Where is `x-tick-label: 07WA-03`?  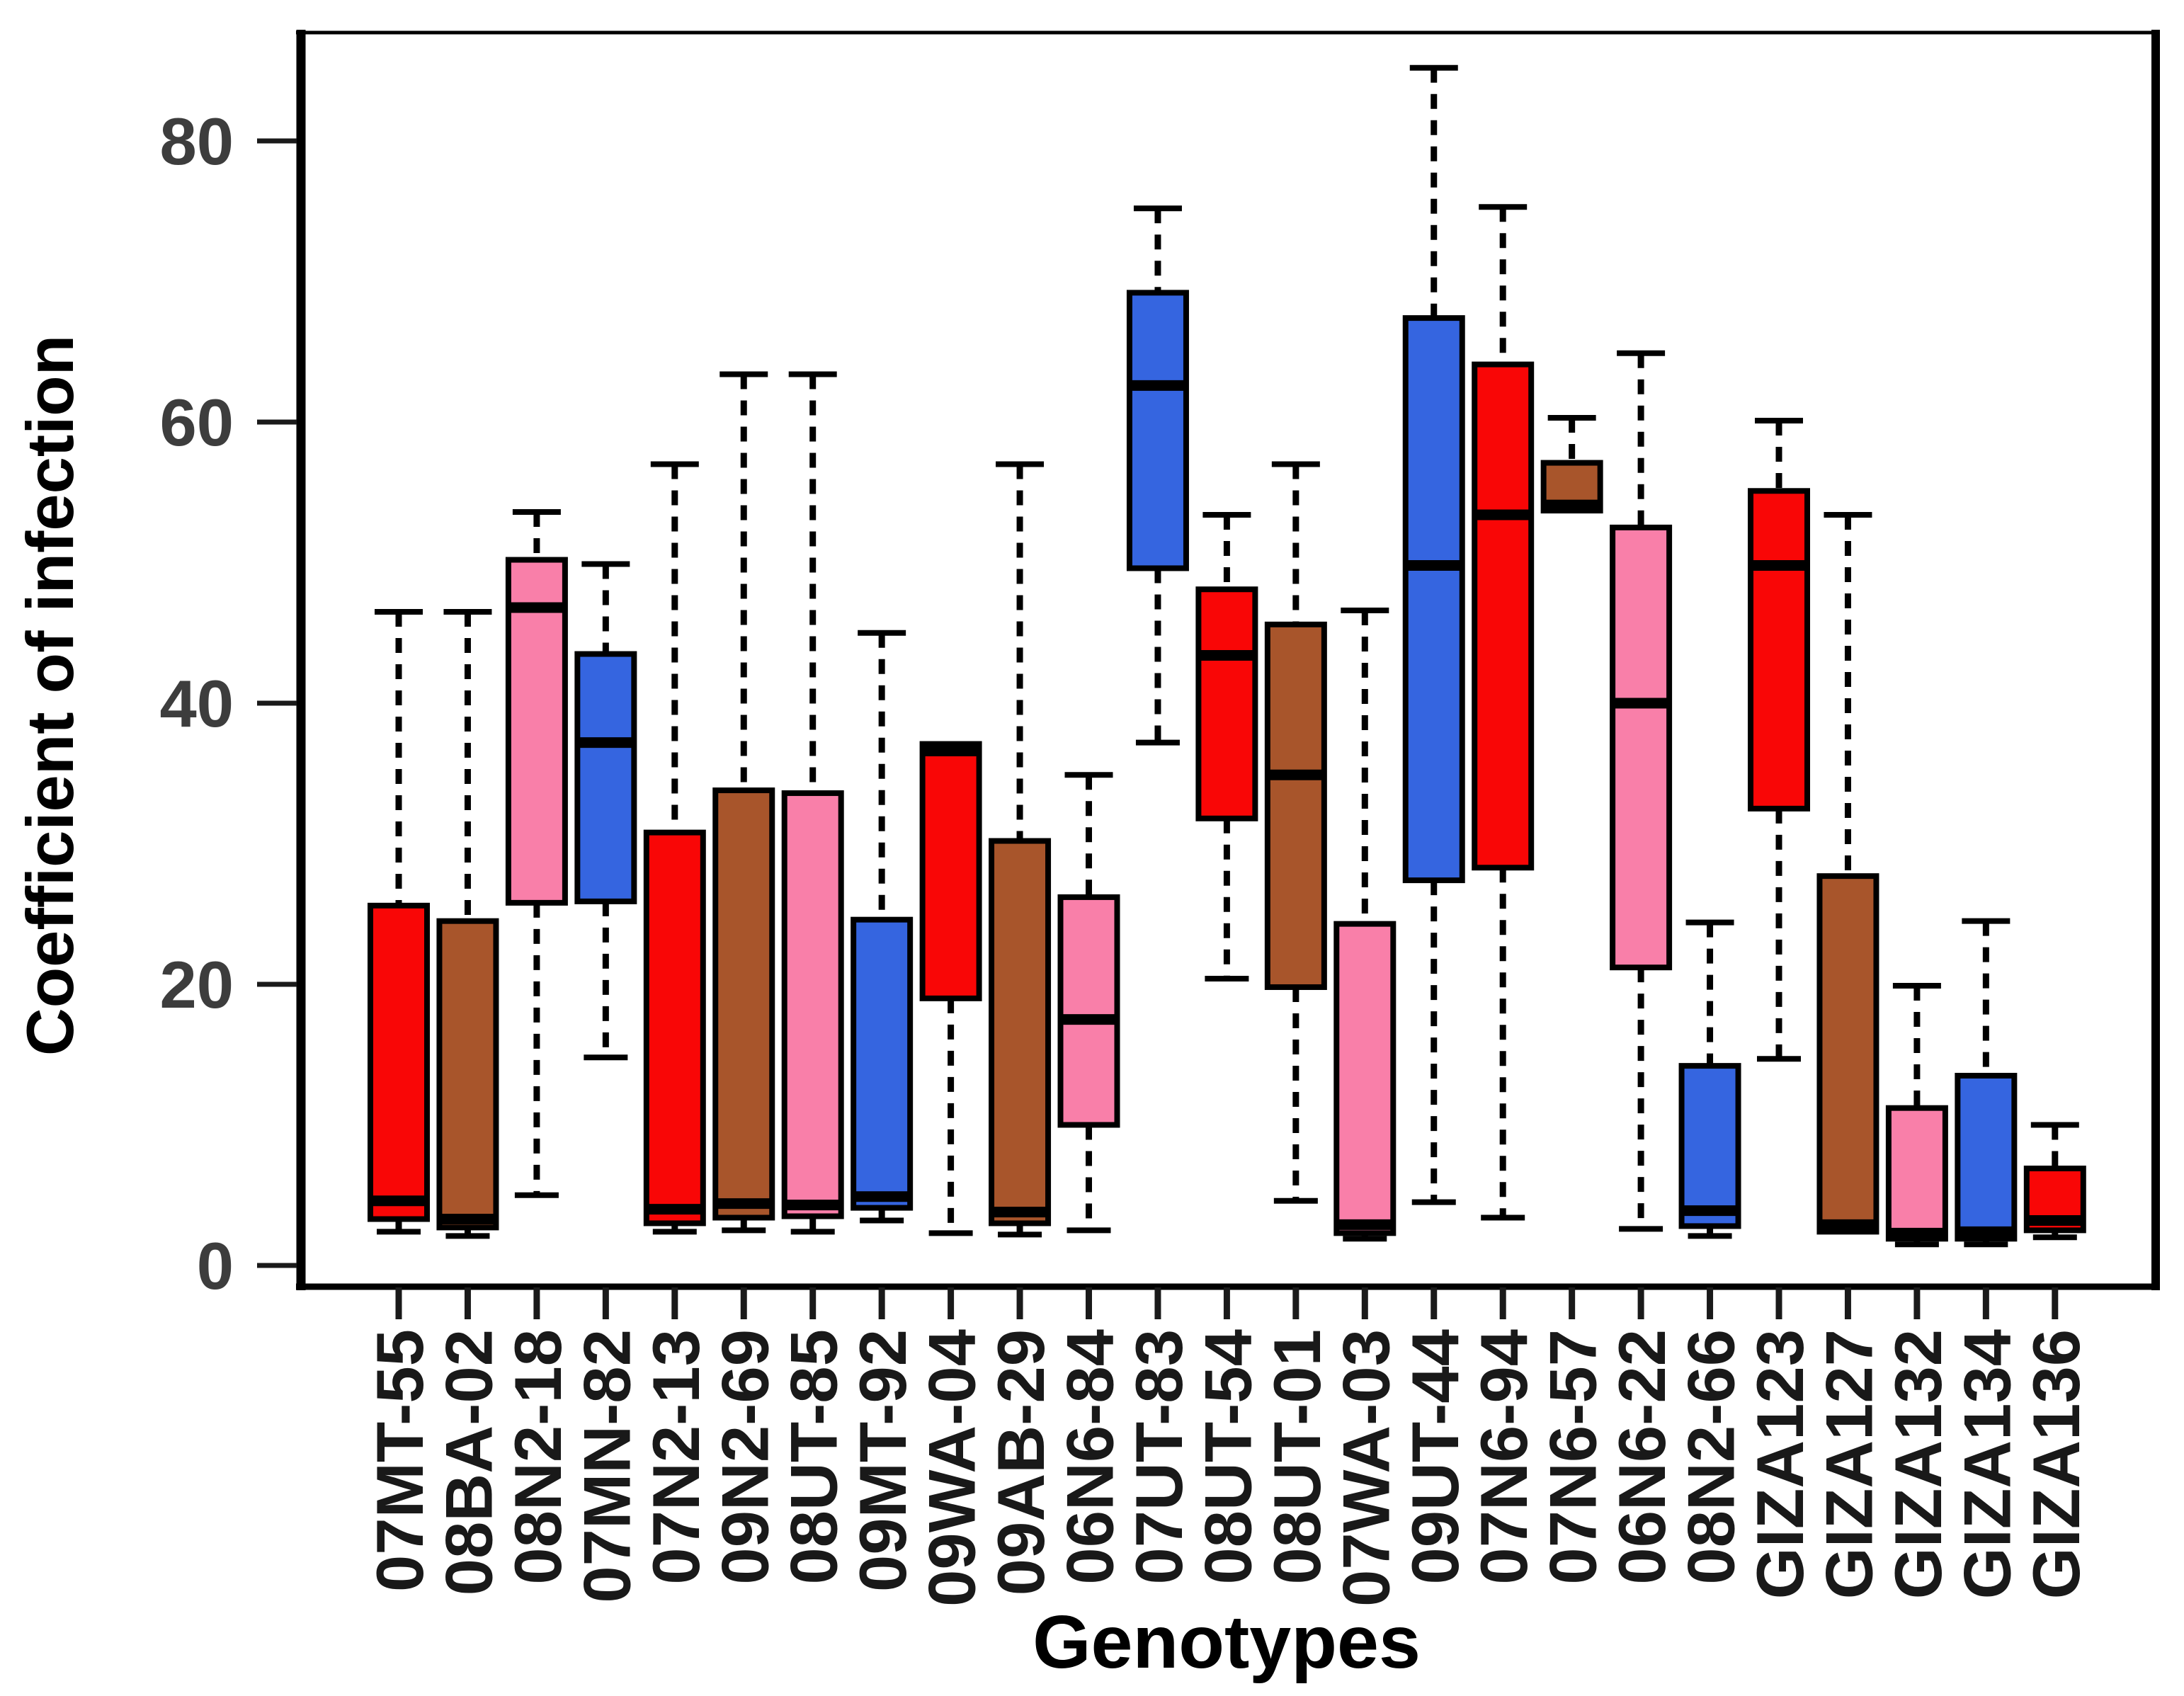 x-tick-label: 07WA-03 is located at coordinates (1366, 1468).